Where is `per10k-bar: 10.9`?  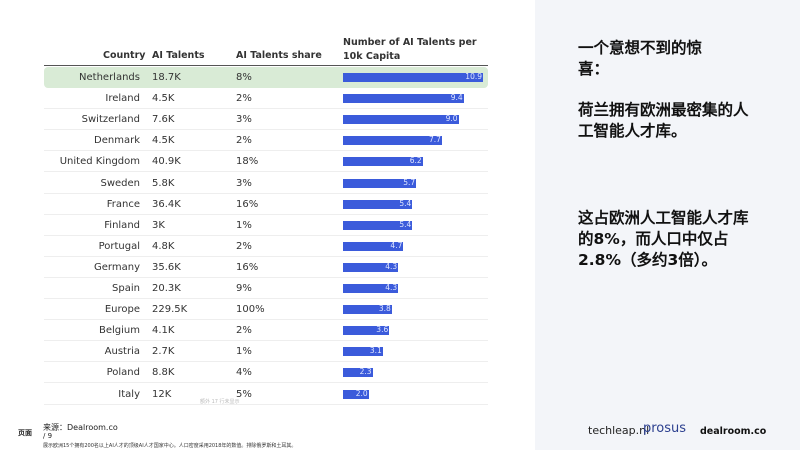
per10k-bar: 10.9 is located at coordinates (413, 77).